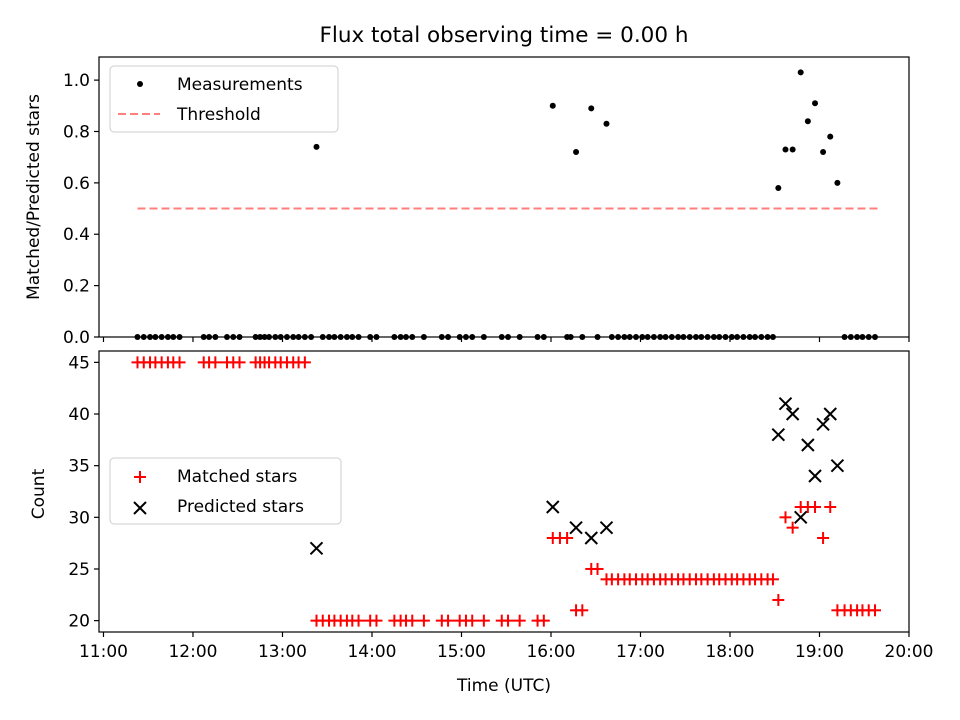  What do you see at coordinates (140, 477) in the screenshot?
I see `legend-matched-marker` at bounding box center [140, 477].